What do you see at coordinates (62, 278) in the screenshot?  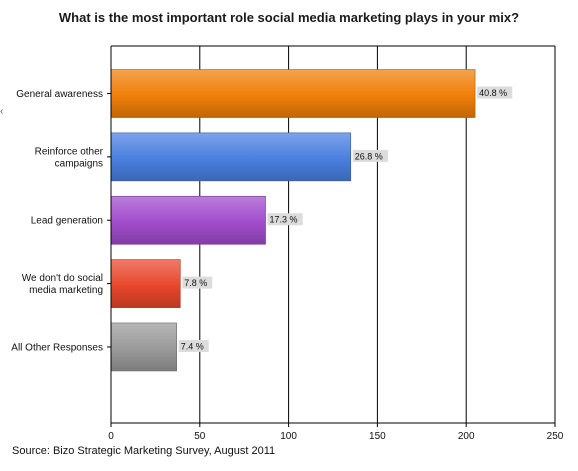 I see `category-label: We don't do social` at bounding box center [62, 278].